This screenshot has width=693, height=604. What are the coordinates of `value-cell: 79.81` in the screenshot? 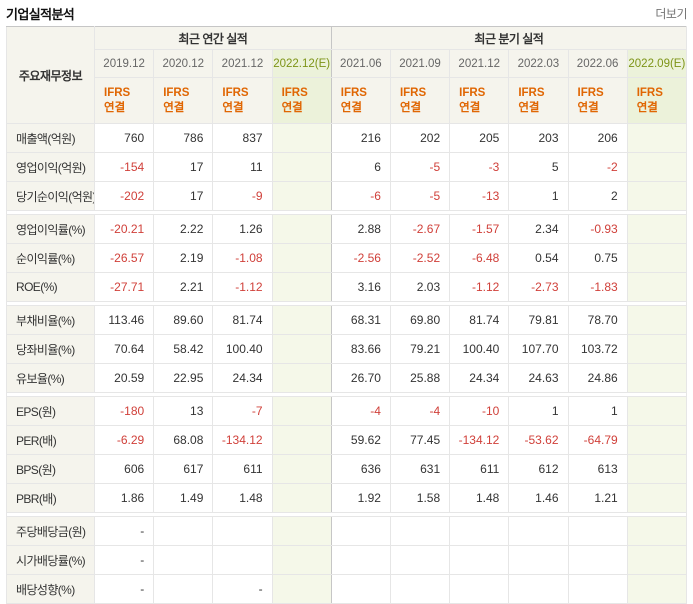 It's located at (538, 320).